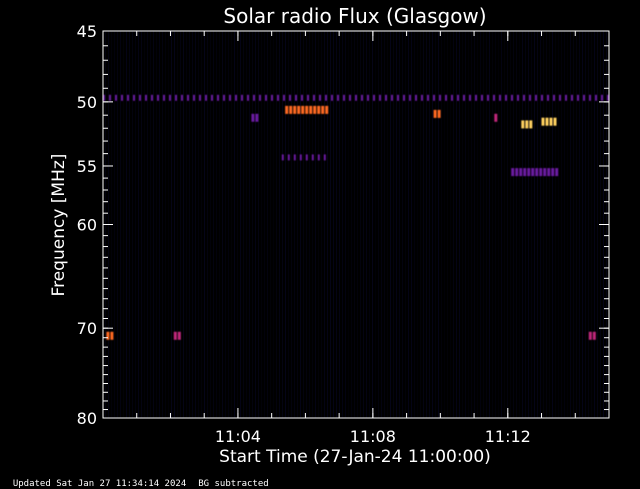 The image size is (640, 489). Describe the element at coordinates (87, 166) in the screenshot. I see `y-tick-label: 55` at that location.